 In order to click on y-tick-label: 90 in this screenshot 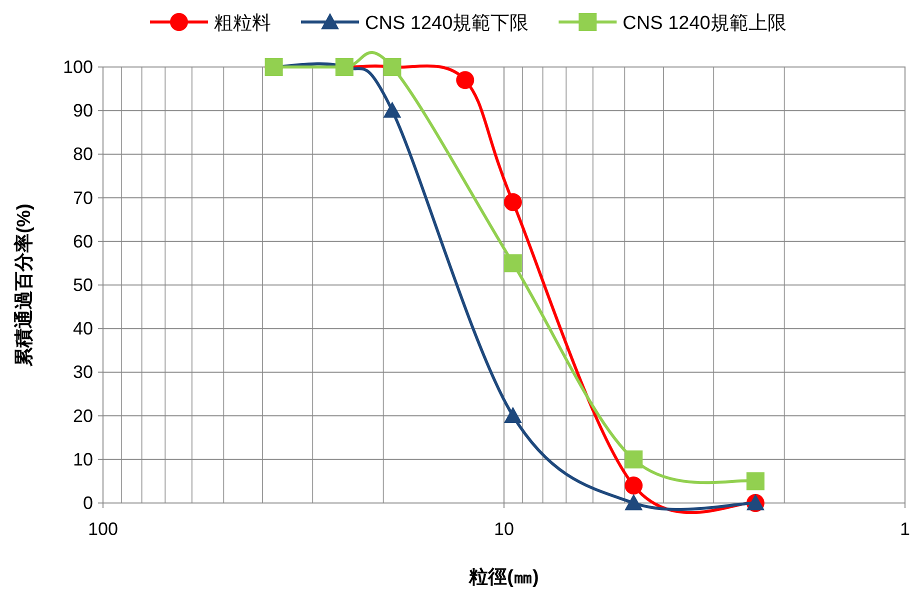, I will do `click(82, 110)`.